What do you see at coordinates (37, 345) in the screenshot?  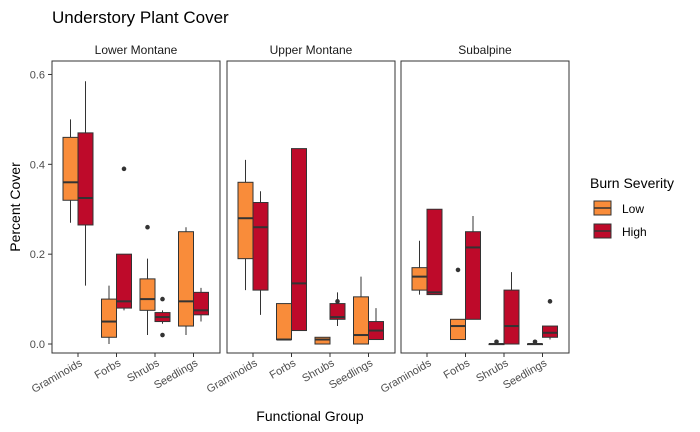 I see `y-tick-label: 0.0` at bounding box center [37, 345].